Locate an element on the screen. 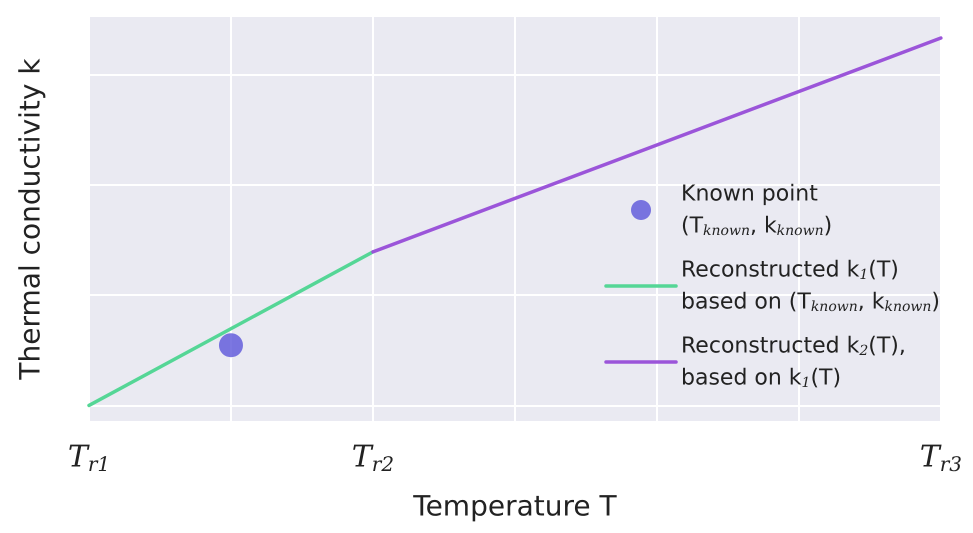 This screenshot has height=533, width=973. x-axis-title: Temperature T is located at coordinates (515, 506).